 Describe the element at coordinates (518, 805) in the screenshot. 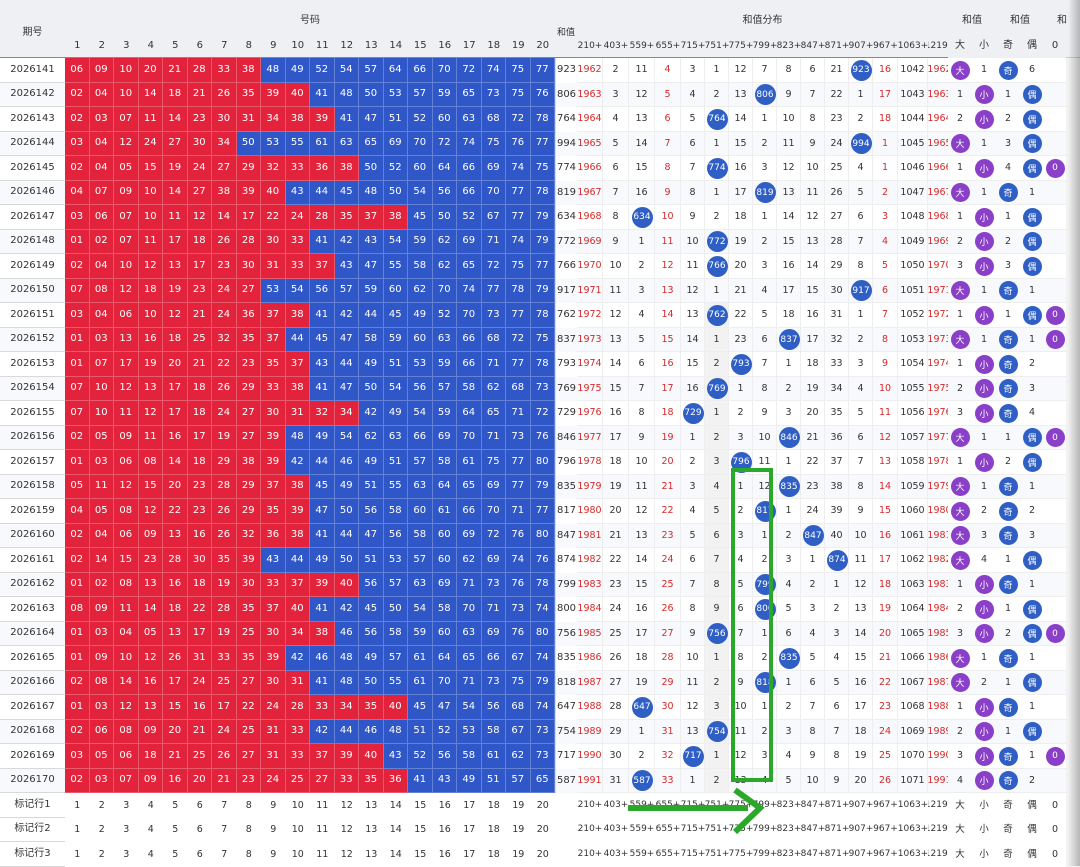

I see `footer-number: 19` at that location.